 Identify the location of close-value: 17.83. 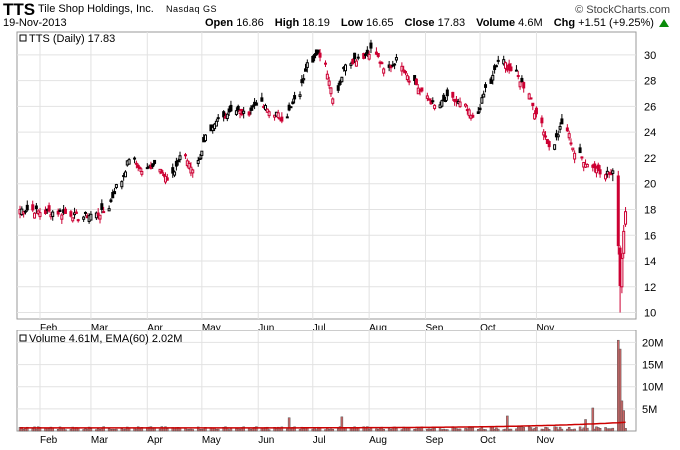
(451, 23).